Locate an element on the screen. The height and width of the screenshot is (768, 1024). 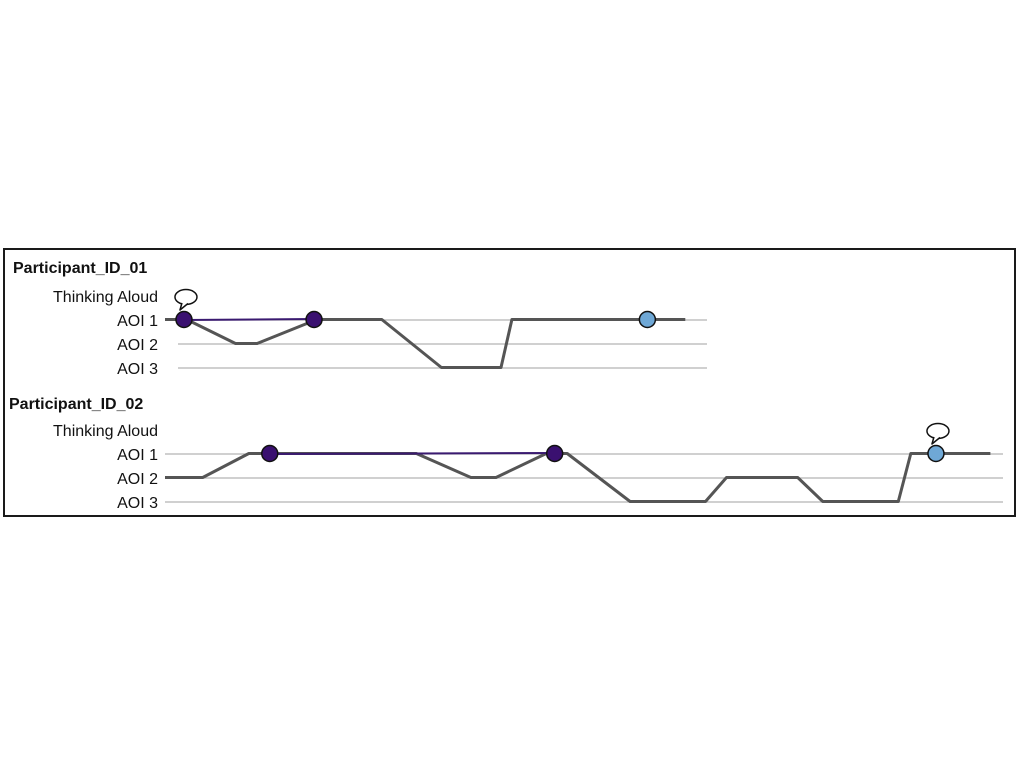
aoi-scanpath is located at coordinates (425, 343).